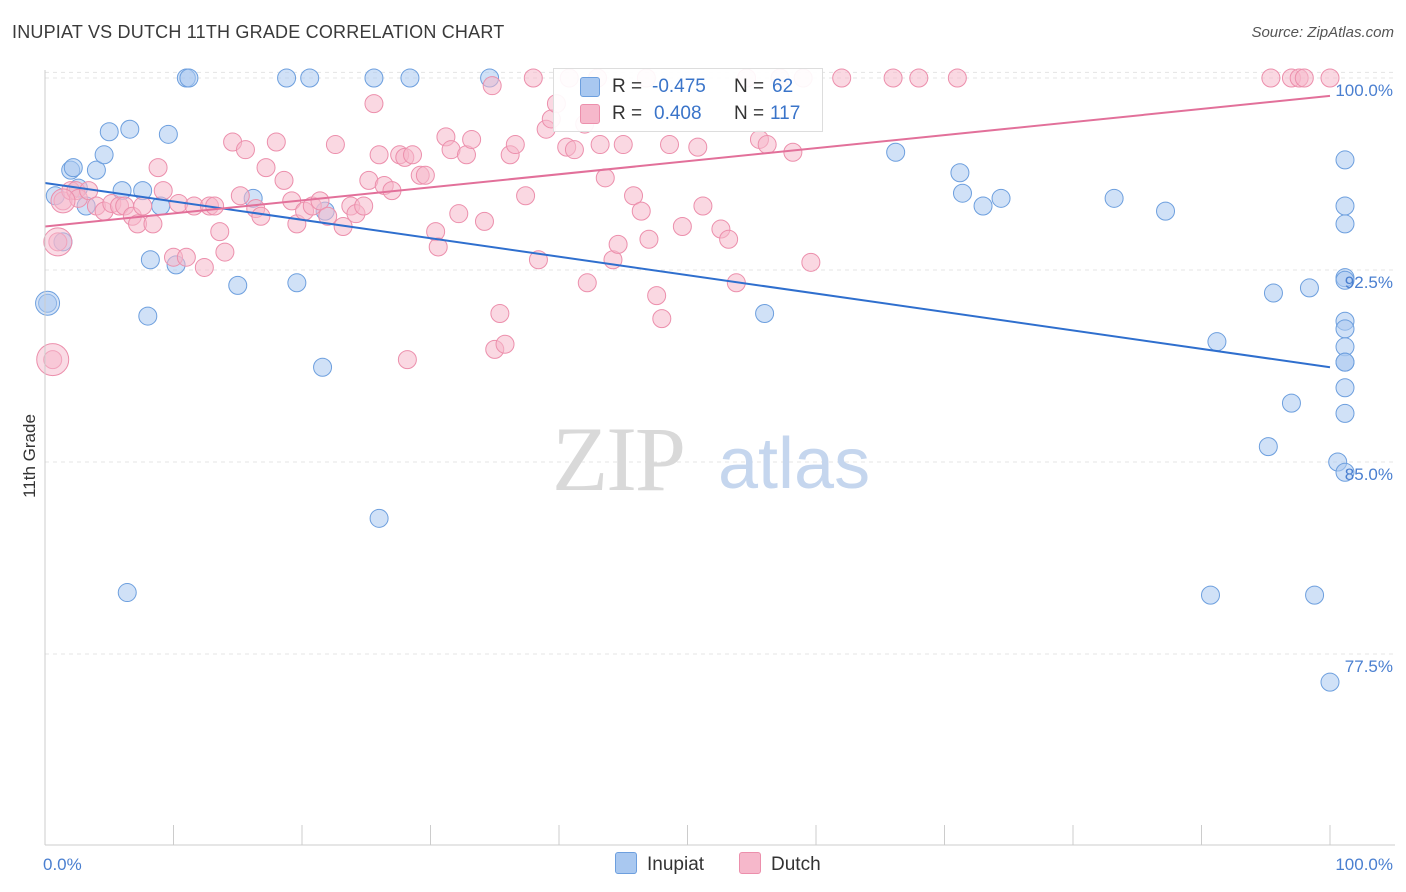 Image resolution: width=1406 pixels, height=892 pixels. I want to click on inupiat-swatch, so click(590, 87).